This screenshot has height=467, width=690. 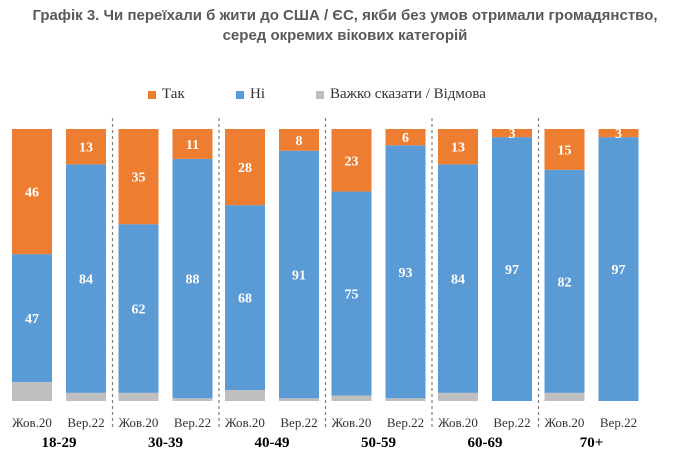 What do you see at coordinates (152, 94) in the screenshot?
I see `legend-swatch-tak` at bounding box center [152, 94].